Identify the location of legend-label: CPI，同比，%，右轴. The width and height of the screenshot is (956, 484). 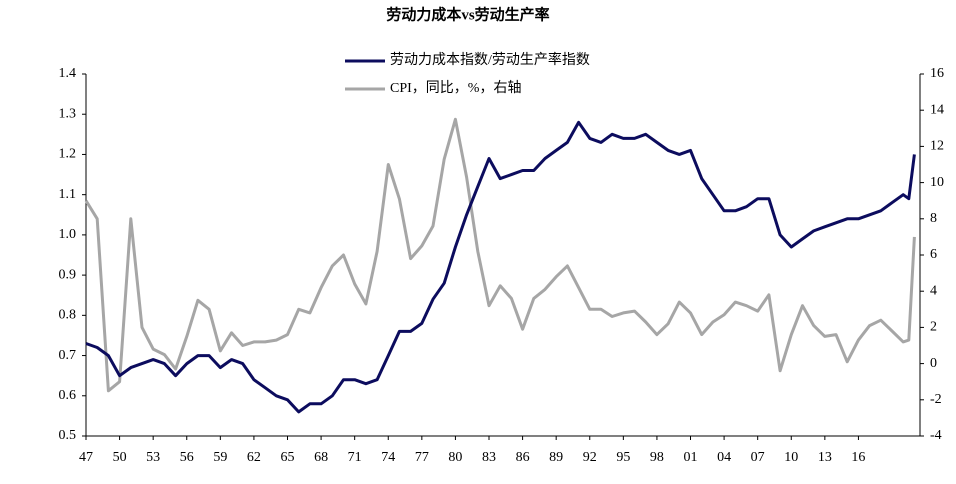
(455, 88).